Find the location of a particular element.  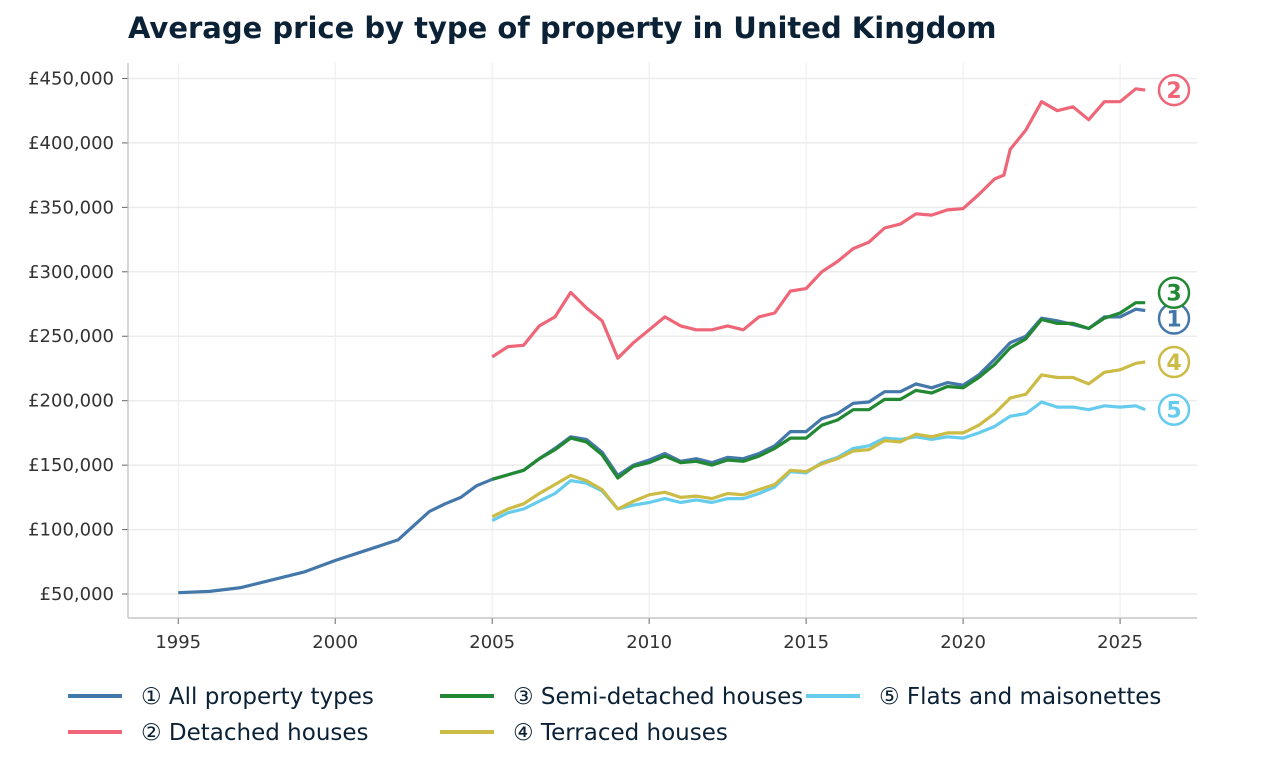

end-label: 3 is located at coordinates (1173, 294).